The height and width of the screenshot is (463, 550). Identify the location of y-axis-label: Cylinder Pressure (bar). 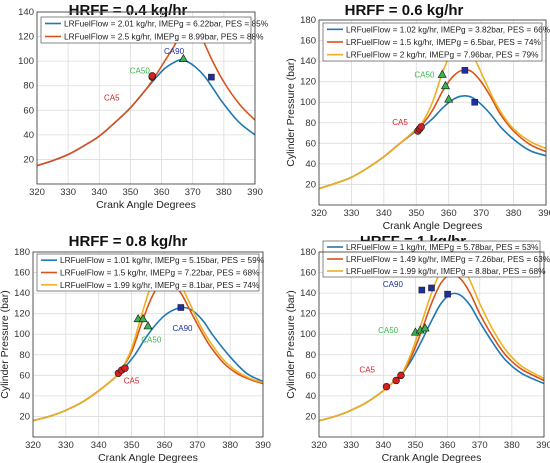
(291, 112).